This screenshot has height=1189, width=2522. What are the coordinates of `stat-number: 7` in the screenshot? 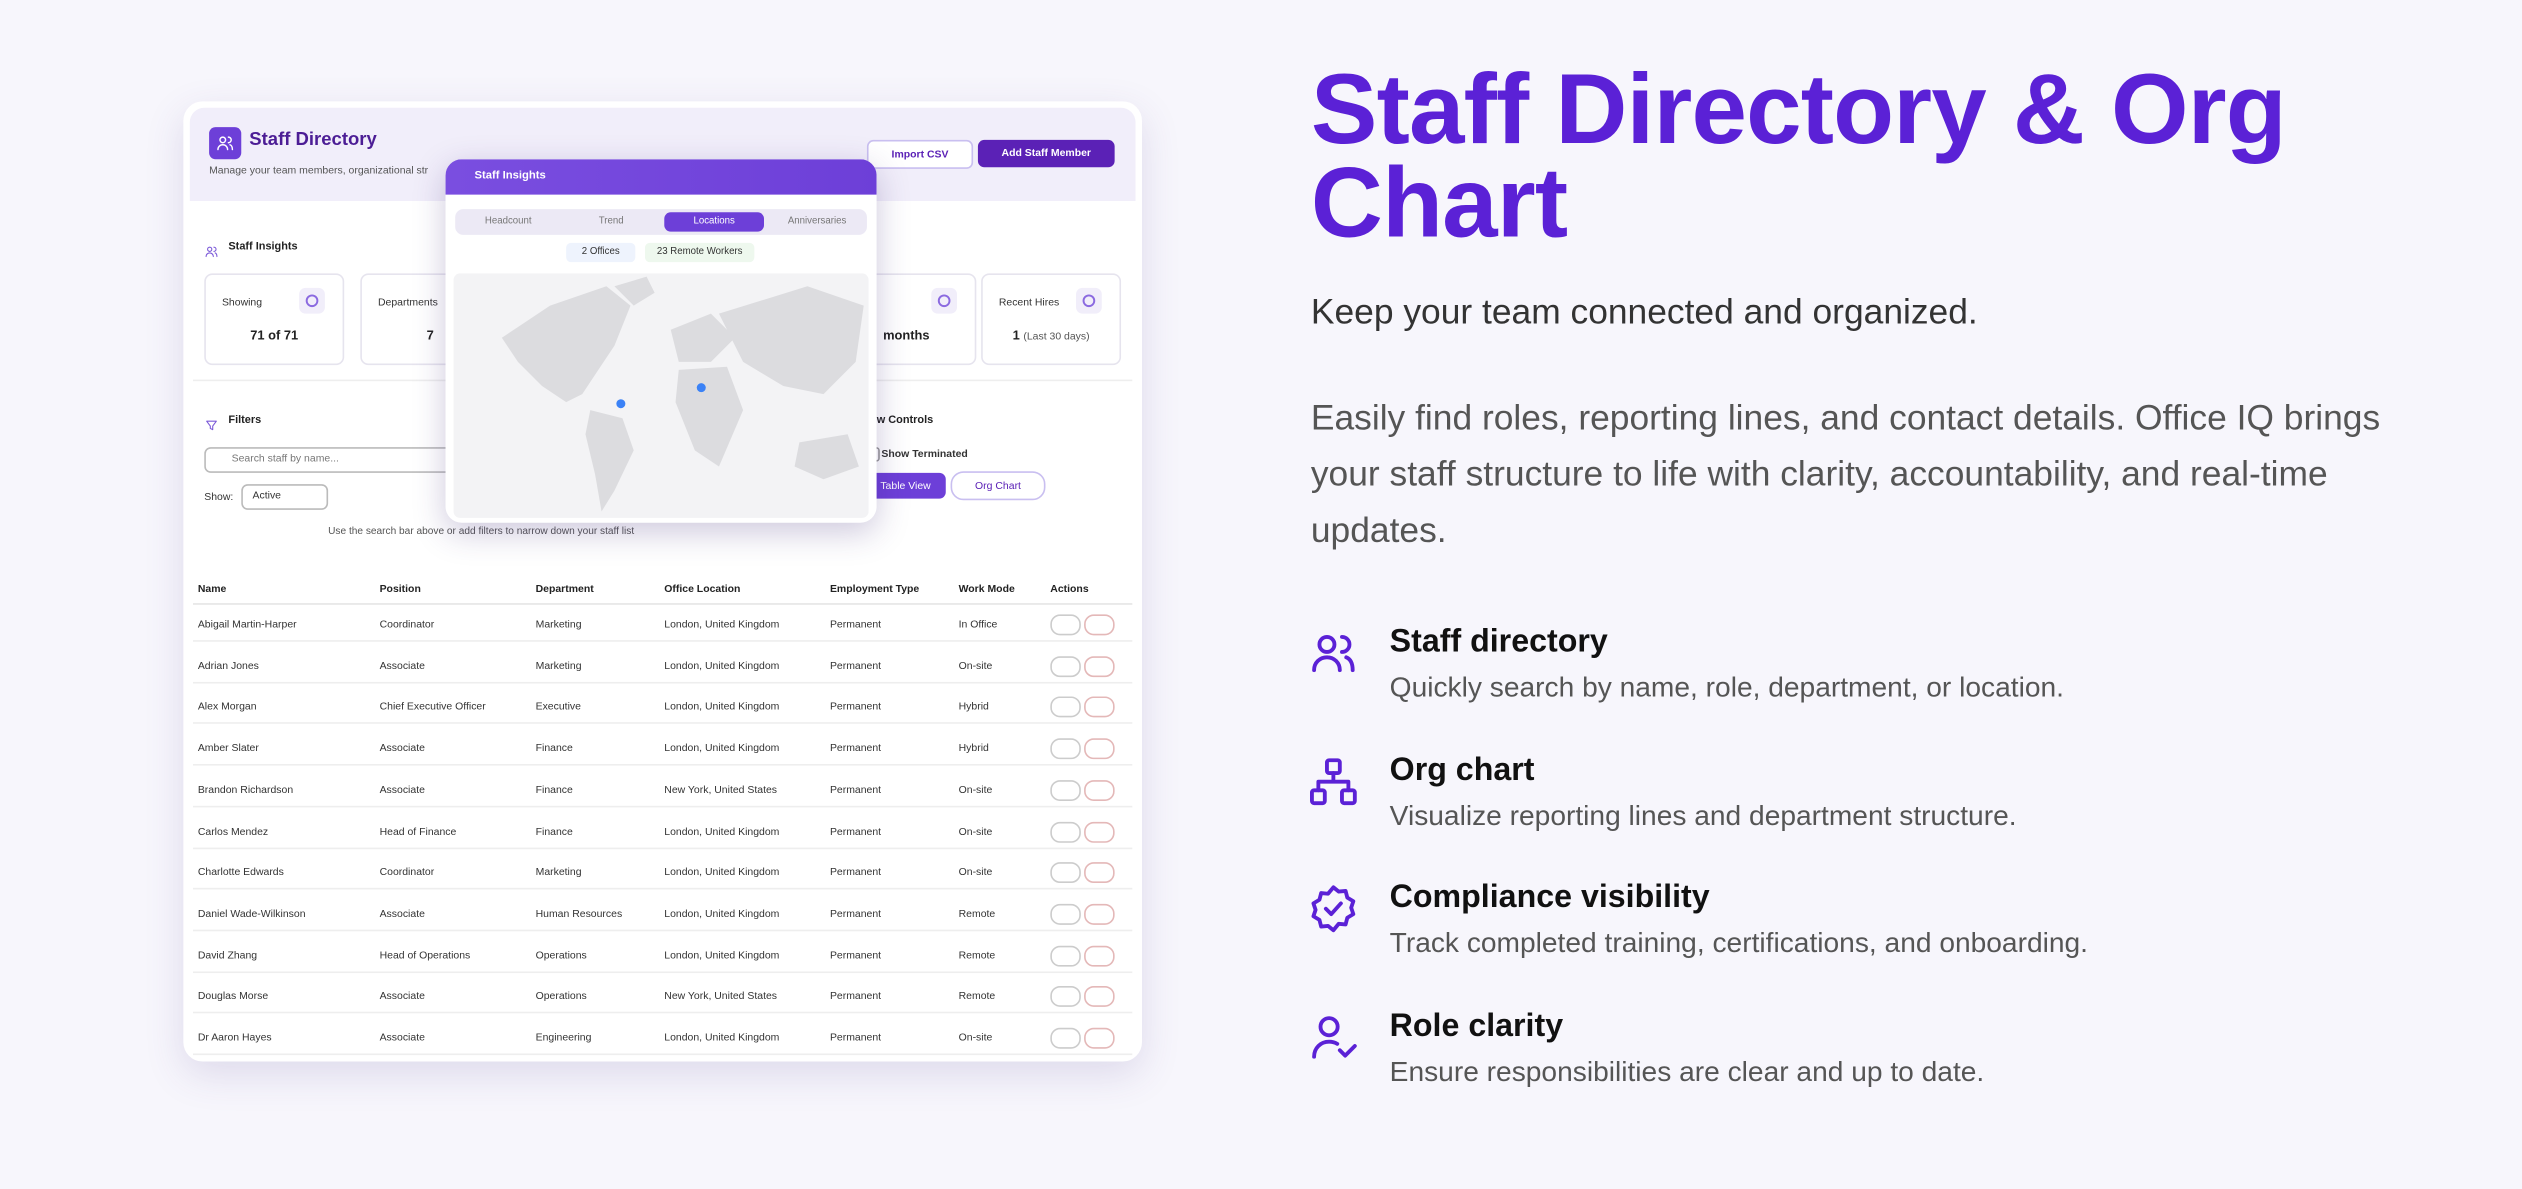 It's located at (430, 335).